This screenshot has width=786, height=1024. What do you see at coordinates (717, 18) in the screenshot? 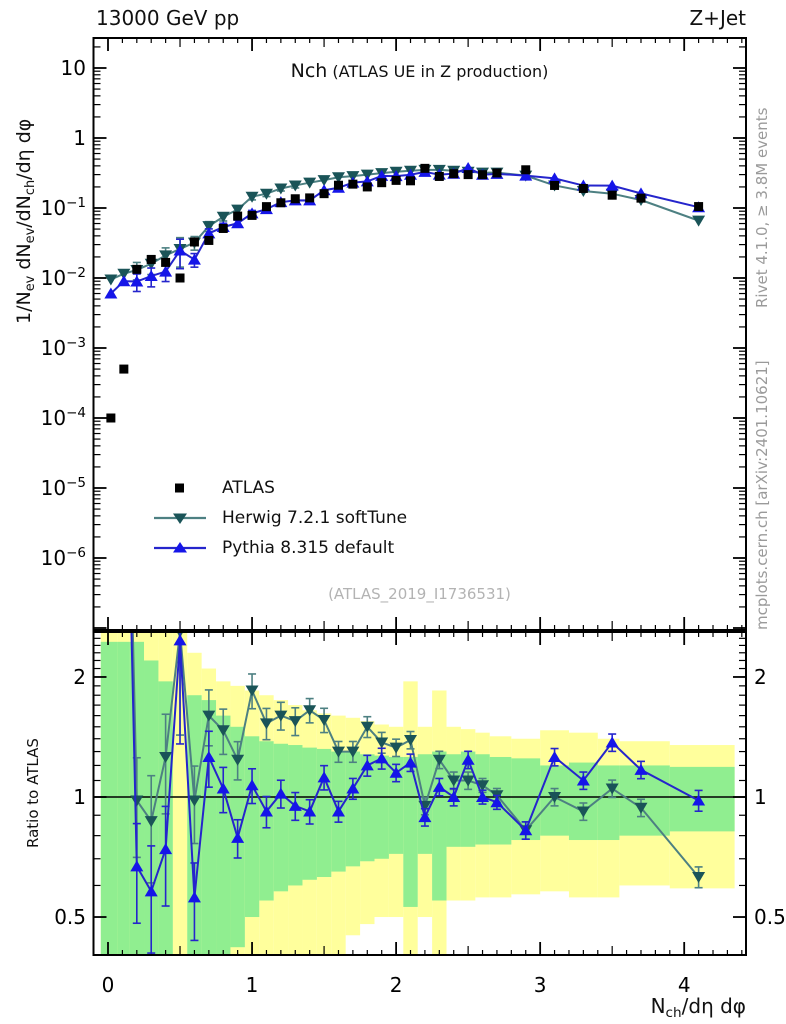
I see `header-process: Z+Jet` at bounding box center [717, 18].